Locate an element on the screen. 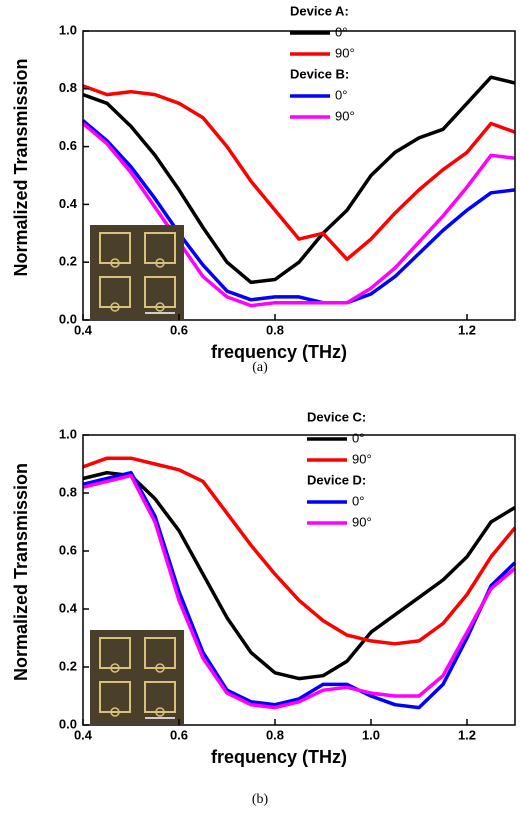  caption: (a) is located at coordinates (260, 367).